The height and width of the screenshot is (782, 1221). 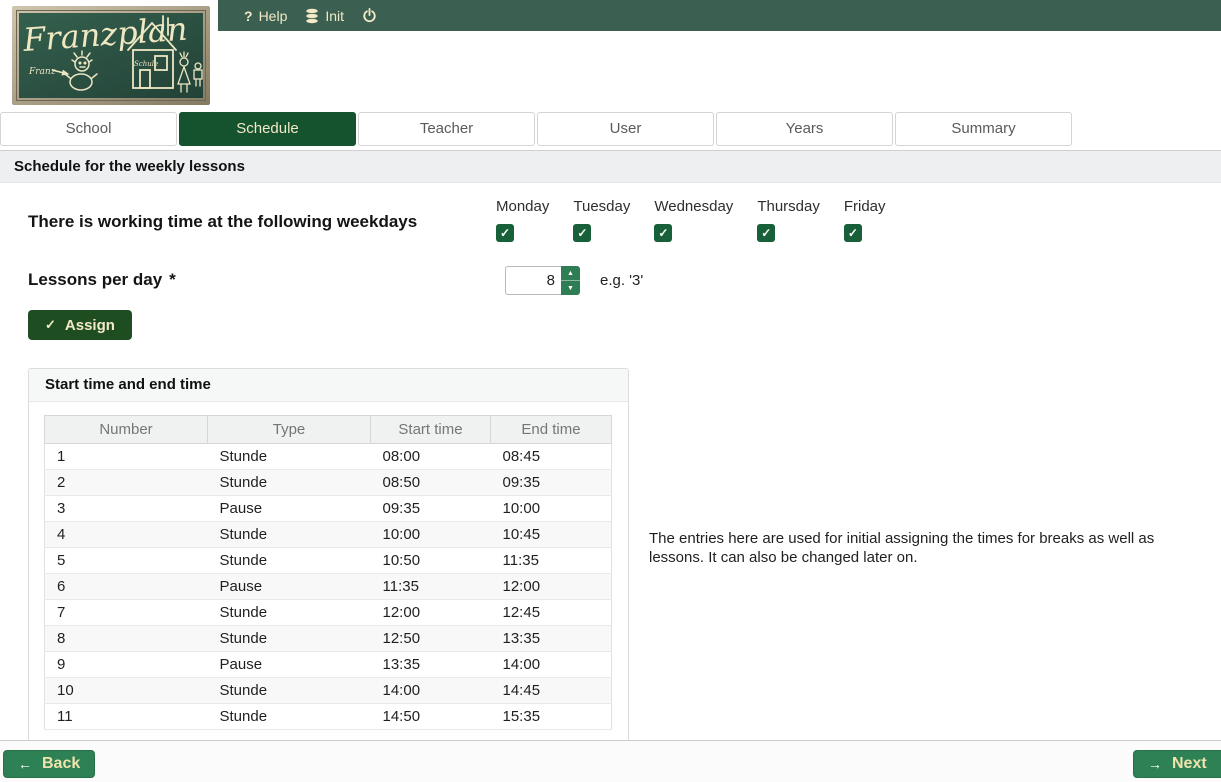 What do you see at coordinates (430, 482) in the screenshot?
I see `cell-start: 08:50` at bounding box center [430, 482].